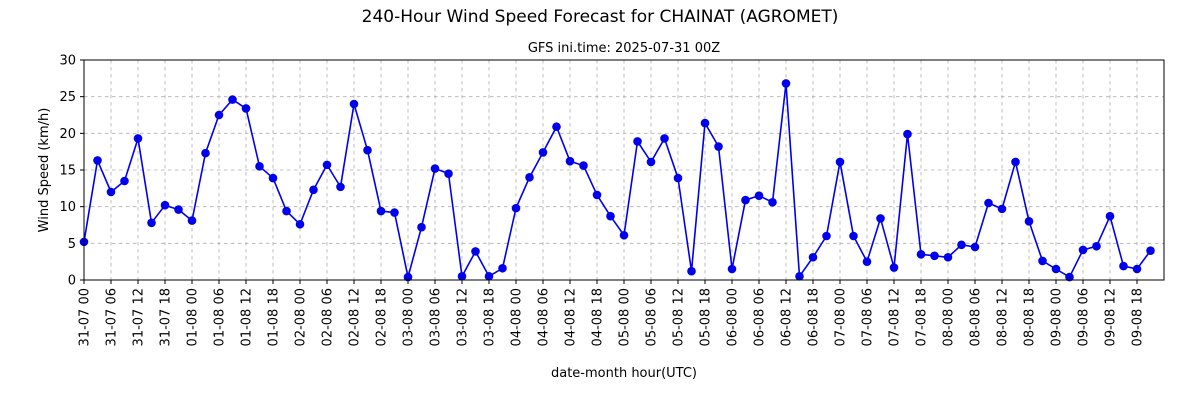 The height and width of the screenshot is (400, 1200). What do you see at coordinates (85, 317) in the screenshot?
I see `x-tick-label: 31-07 00` at bounding box center [85, 317].